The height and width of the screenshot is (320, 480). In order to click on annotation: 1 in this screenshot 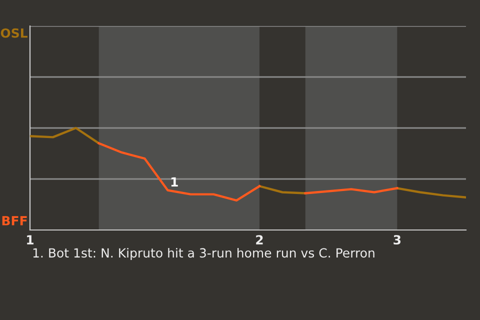, I will do `click(174, 181)`.